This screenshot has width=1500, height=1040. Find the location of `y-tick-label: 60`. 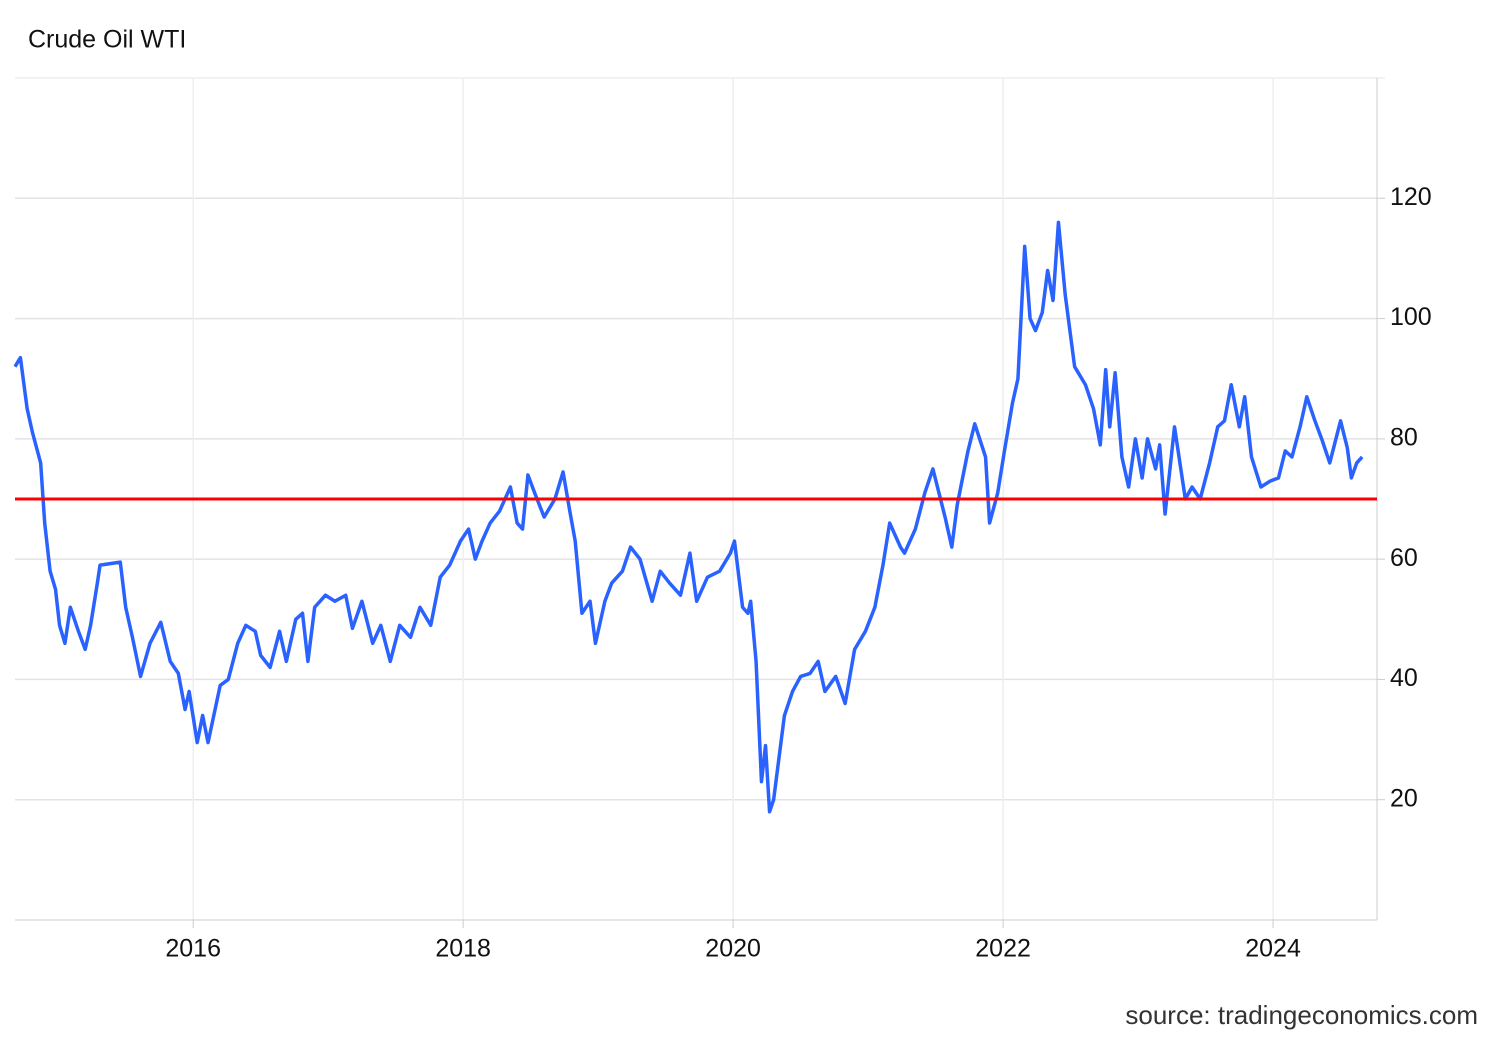

y-tick-label: 60 is located at coordinates (1404, 558).